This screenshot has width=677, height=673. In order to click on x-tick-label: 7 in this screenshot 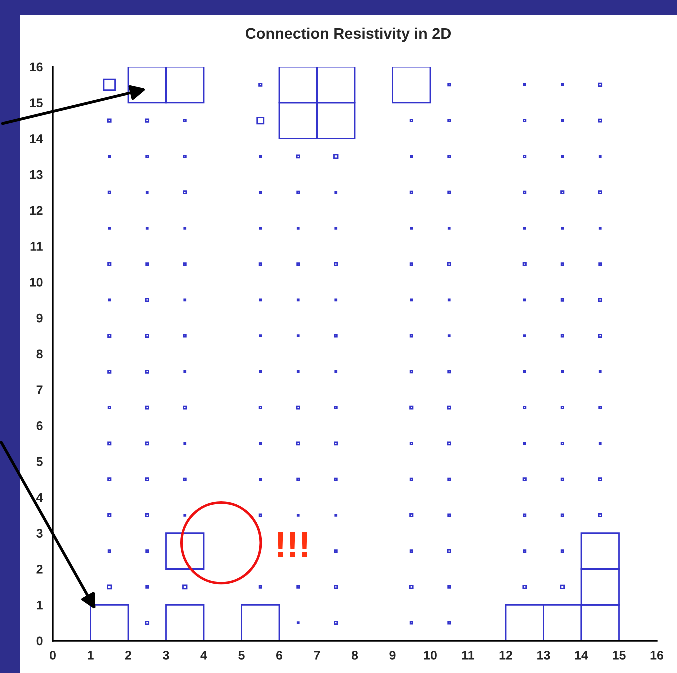, I will do `click(317, 655)`.